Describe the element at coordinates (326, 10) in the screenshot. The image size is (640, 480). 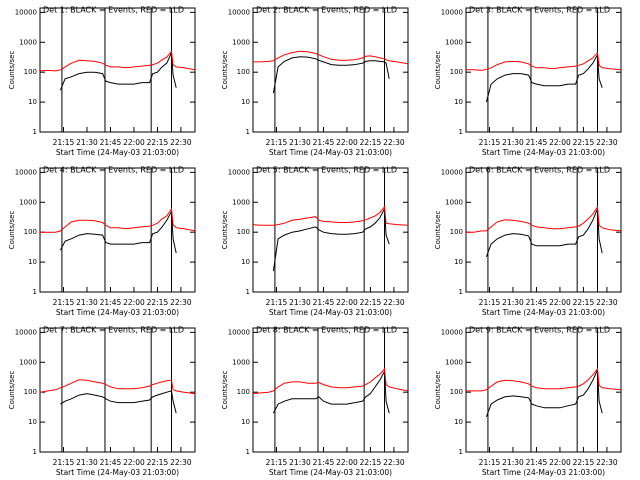
I see `chart-title: Det 2: BLACK = Events, RED = LLD` at that location.